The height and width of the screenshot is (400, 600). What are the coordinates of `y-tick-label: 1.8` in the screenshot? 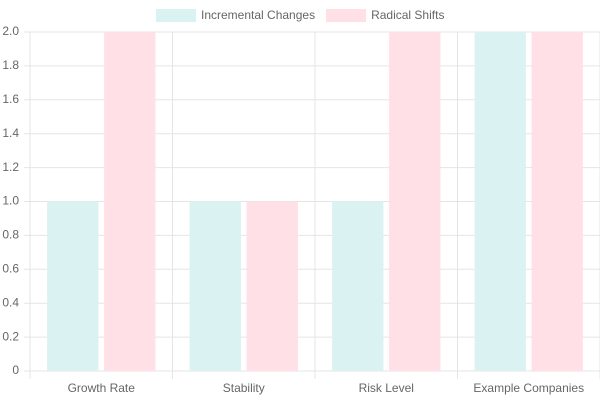 It's located at (10, 65).